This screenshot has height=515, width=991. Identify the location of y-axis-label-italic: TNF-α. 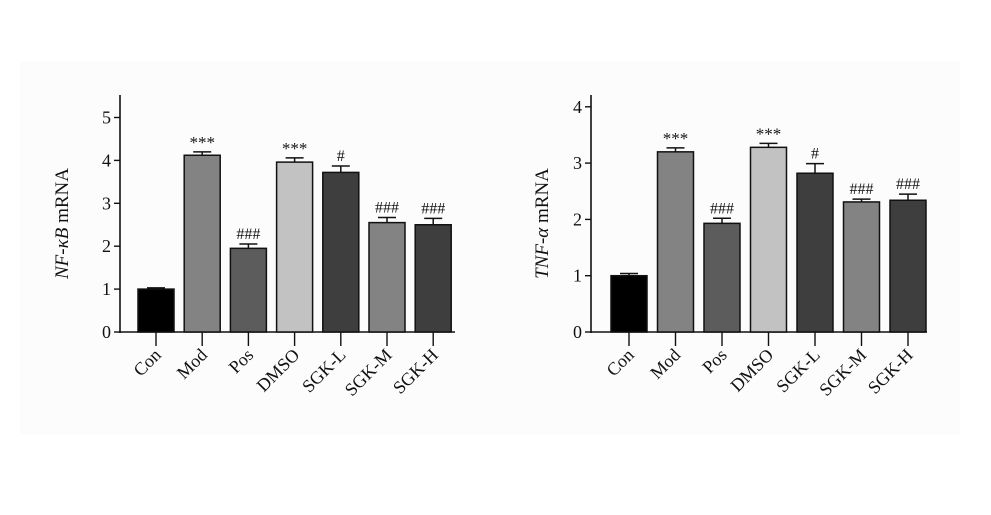
(542, 253).